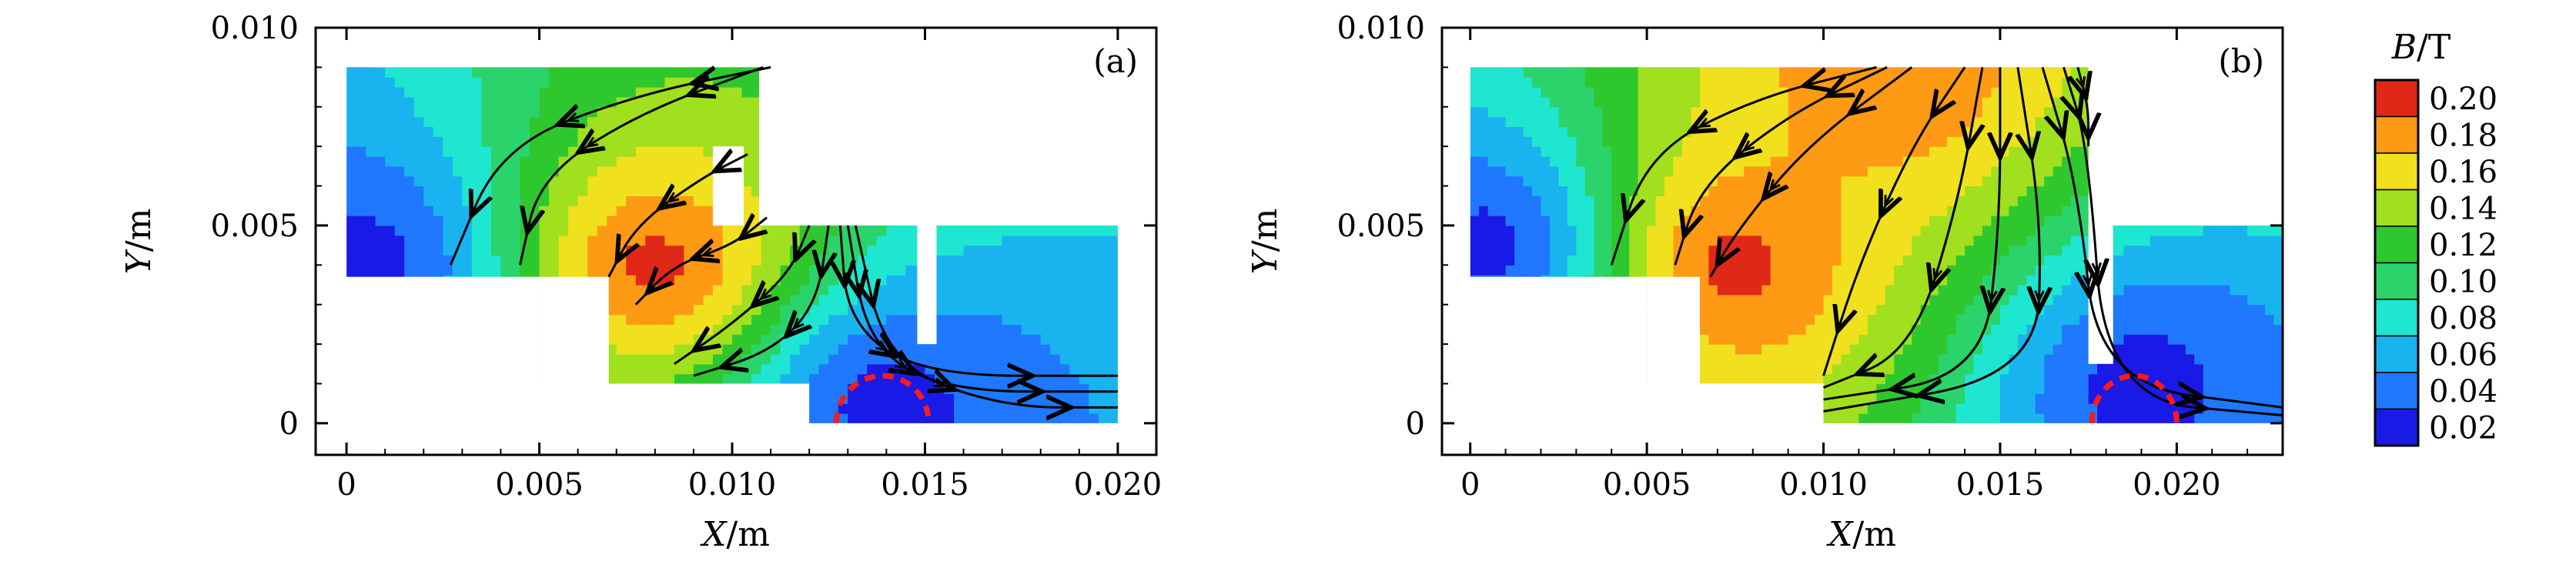 This screenshot has height=568, width=2576. Describe the element at coordinates (2463, 135) in the screenshot. I see `colorbar-label: 0.18` at that location.